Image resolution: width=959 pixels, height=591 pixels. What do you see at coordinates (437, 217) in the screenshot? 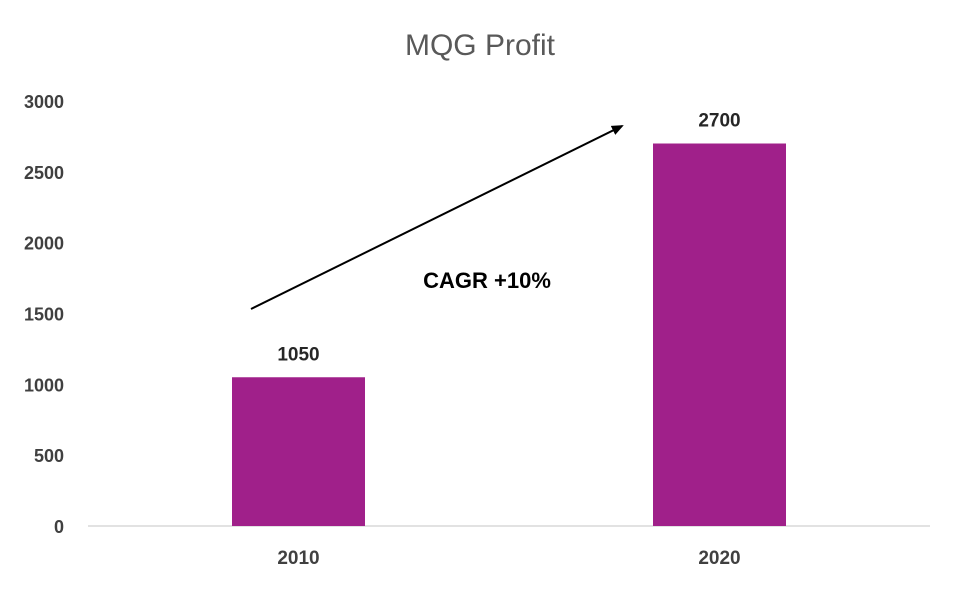
I see `cagr-arrow` at bounding box center [437, 217].